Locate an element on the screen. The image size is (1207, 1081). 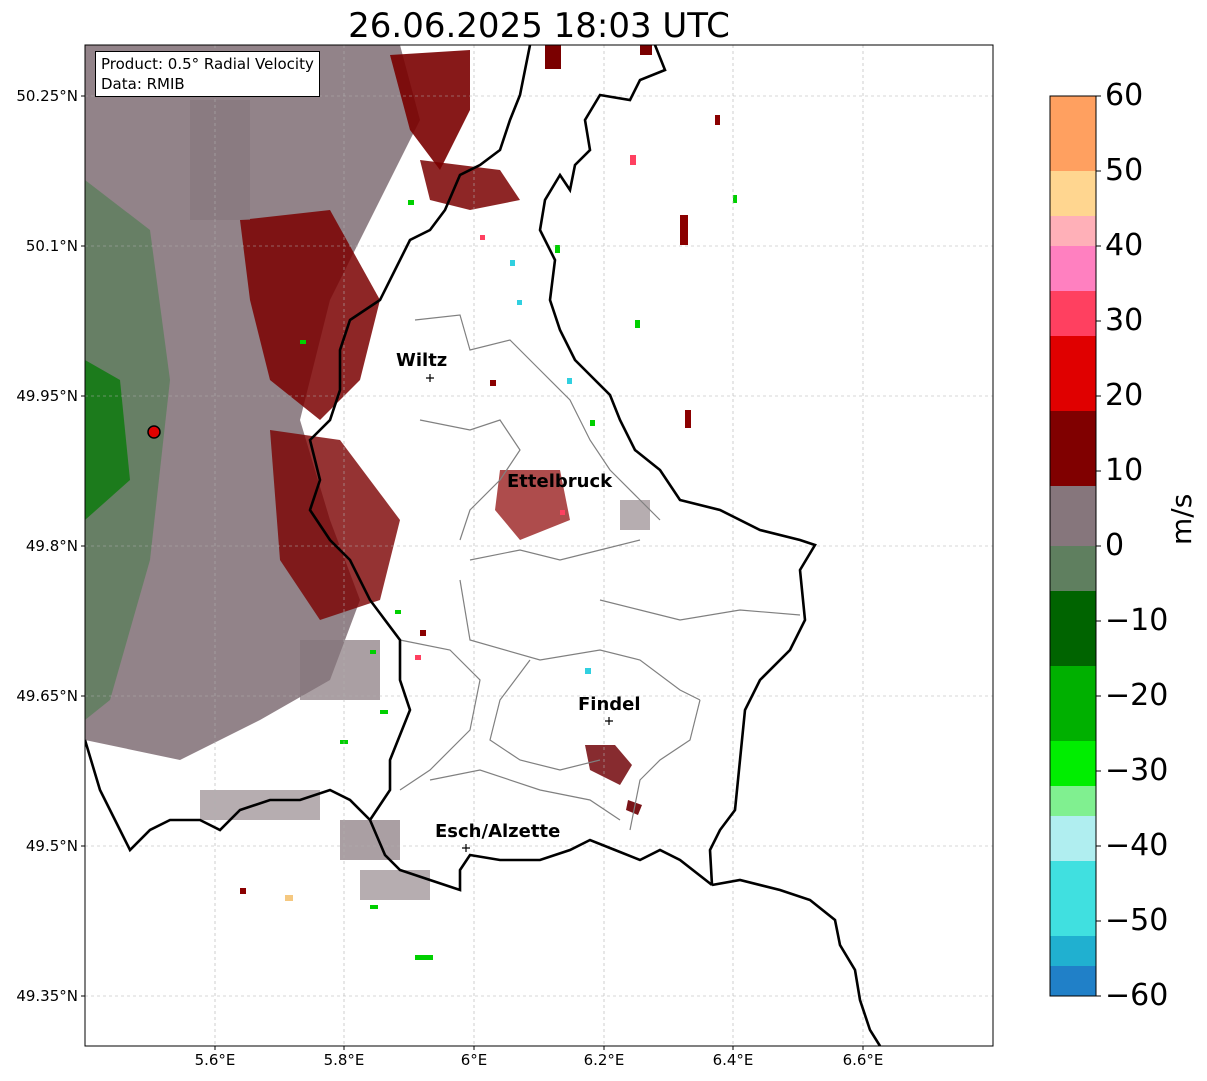
map-title: 26.06.2025 18:03 UTC is located at coordinates (539, 26).